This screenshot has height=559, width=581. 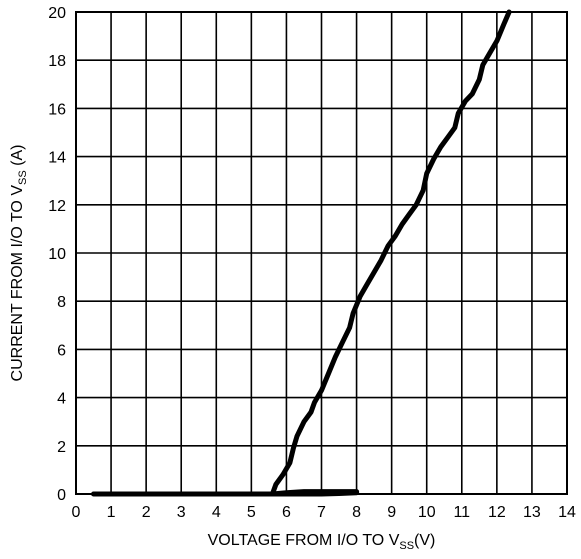 I want to click on y-tick-label: 10, so click(x=57, y=254).